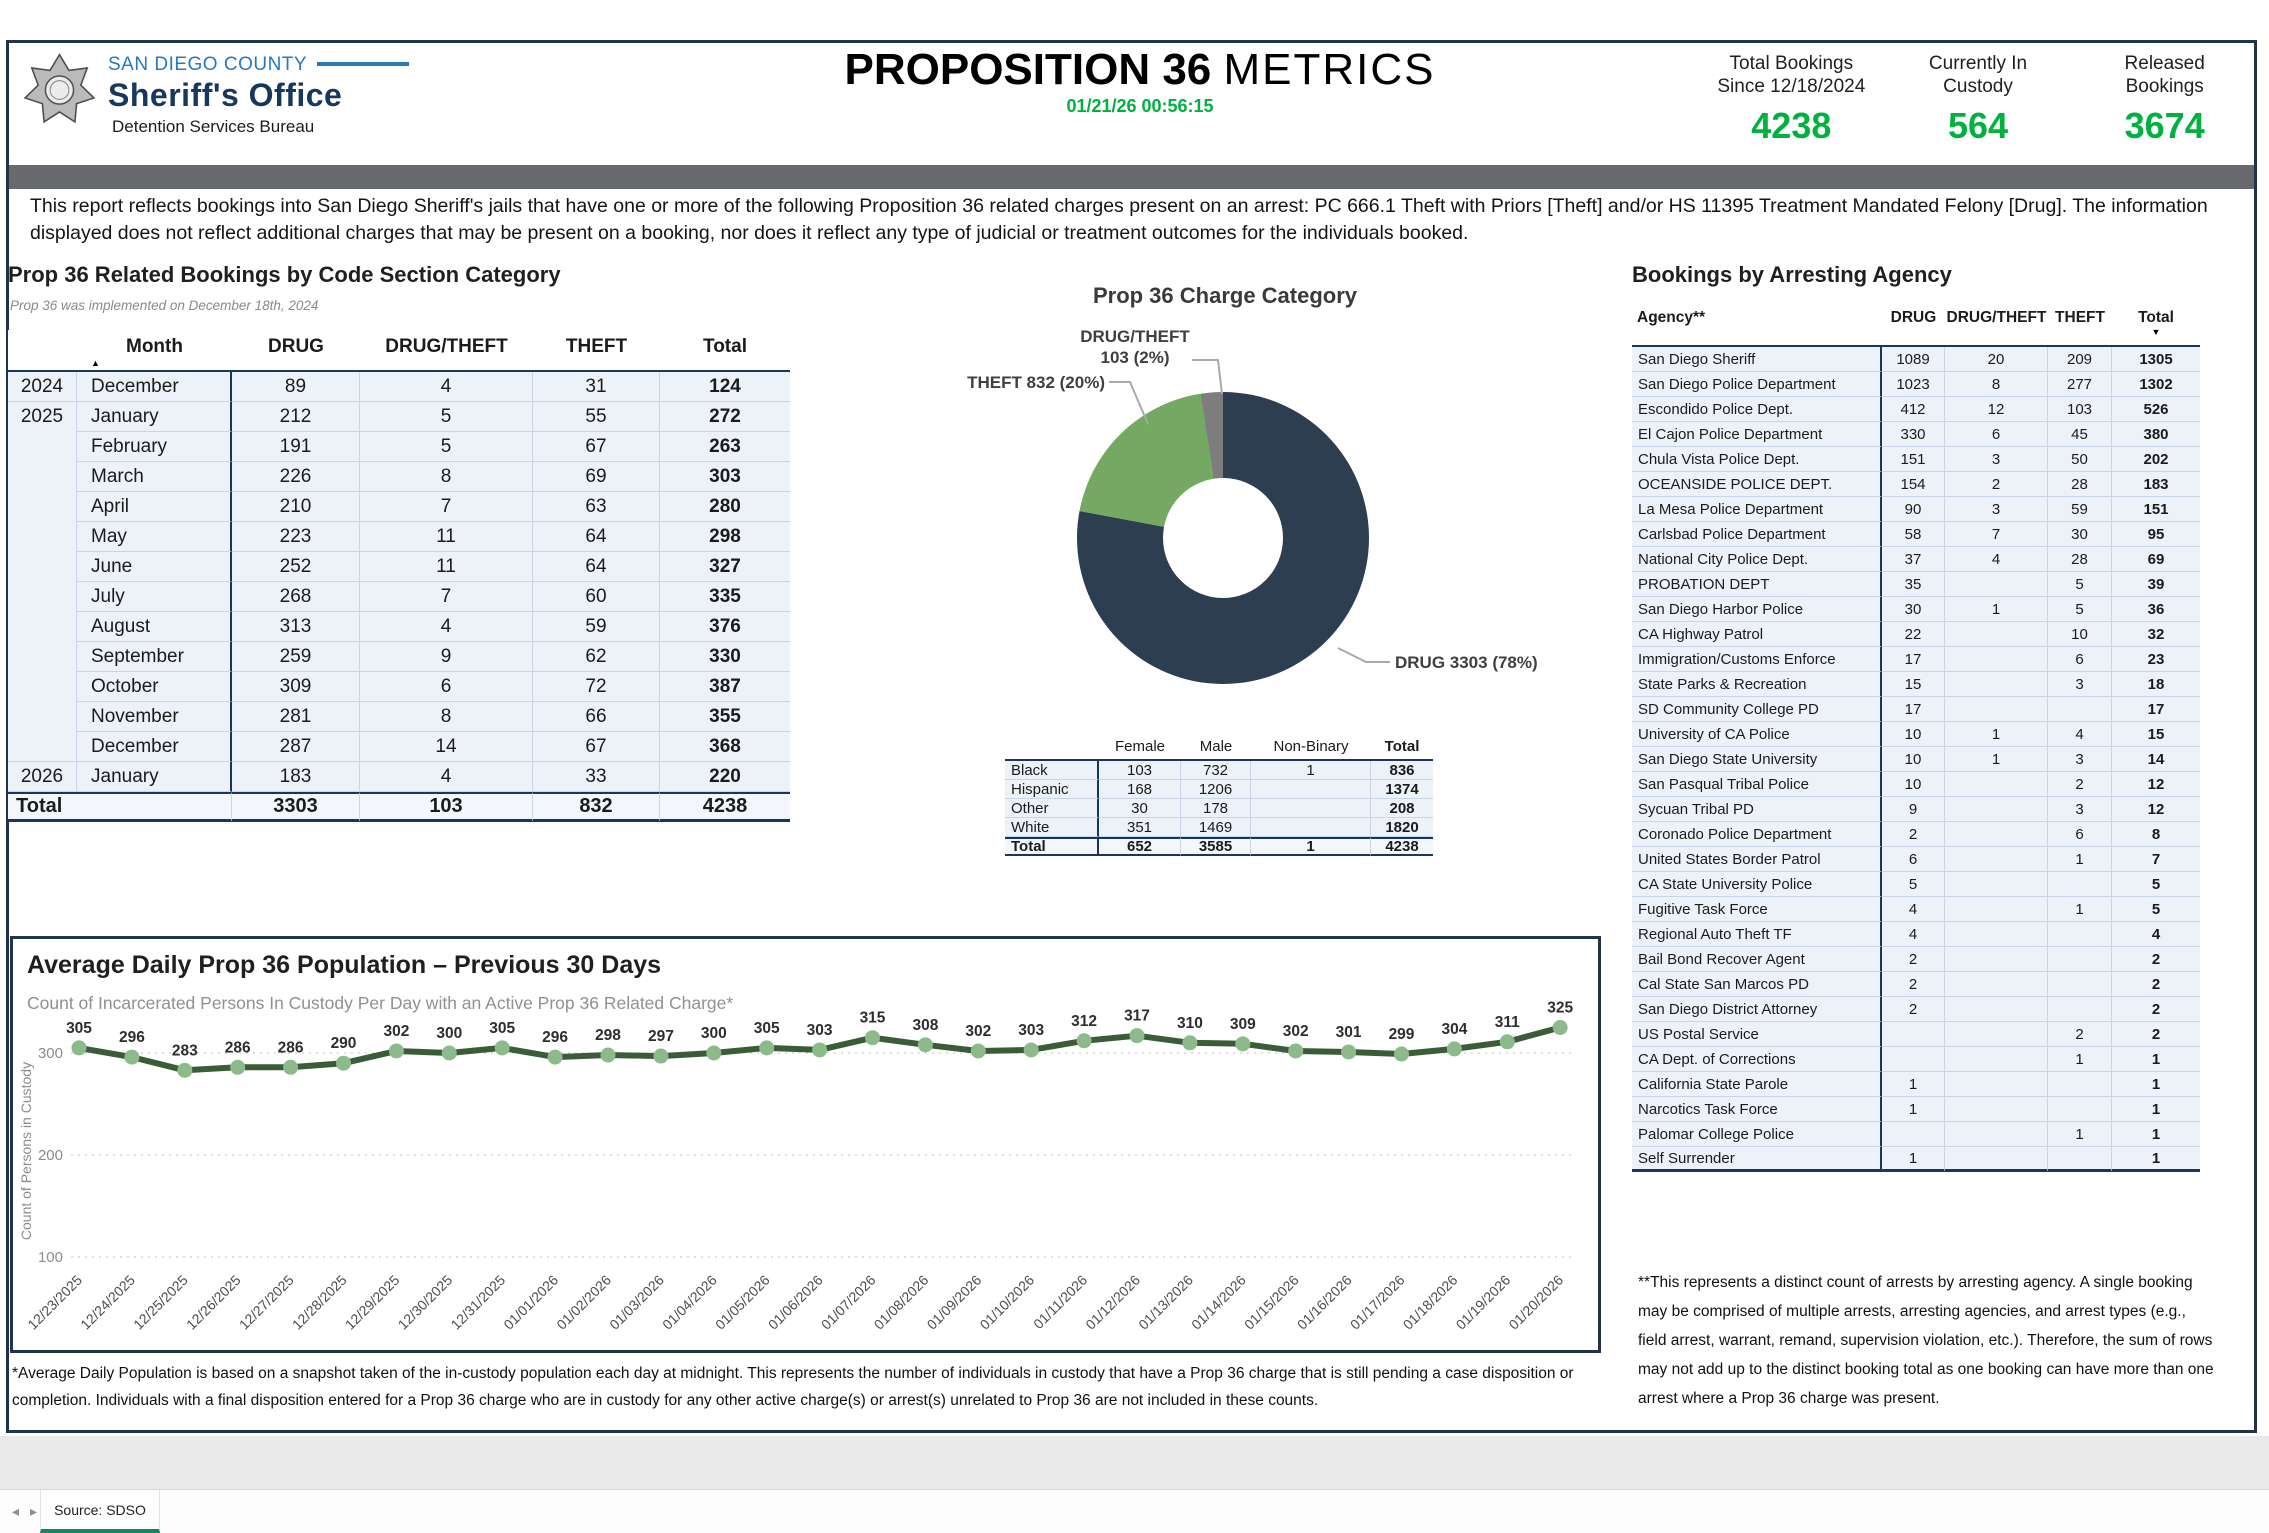  I want to click on drug-theft-cell: 20, so click(1996, 359).